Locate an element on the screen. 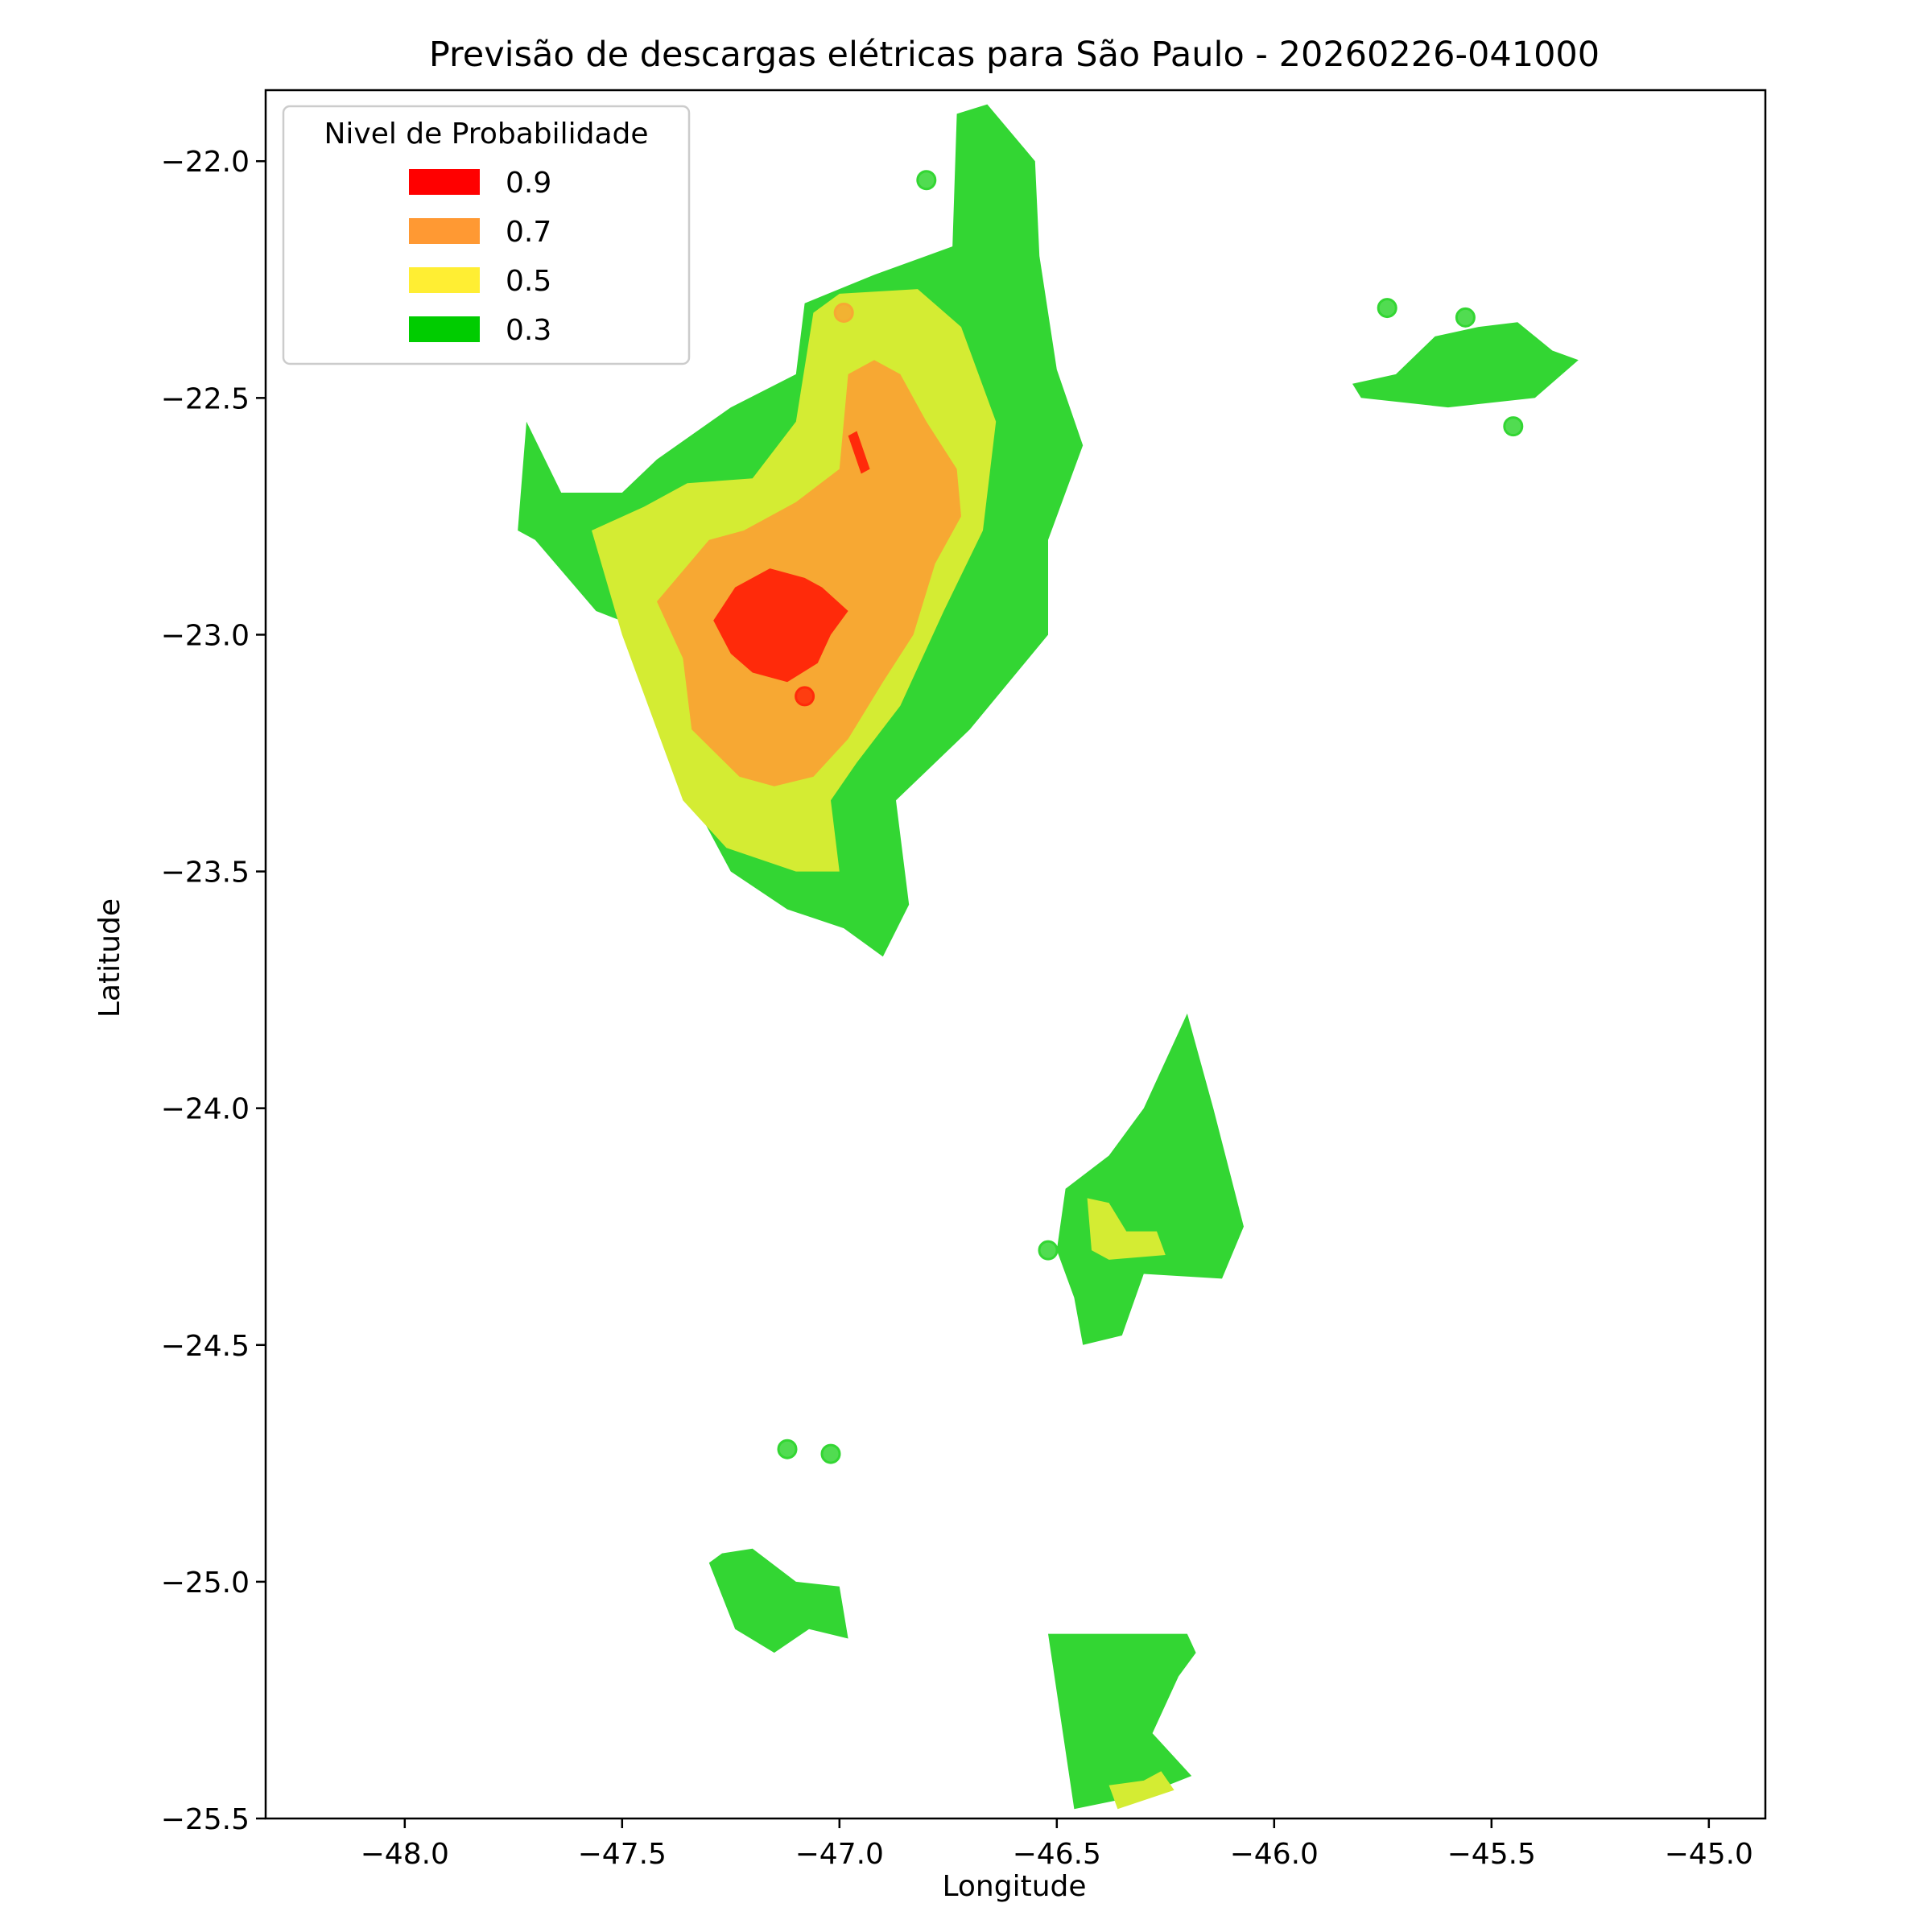  y-axis-label: Latitude is located at coordinates (109, 958).